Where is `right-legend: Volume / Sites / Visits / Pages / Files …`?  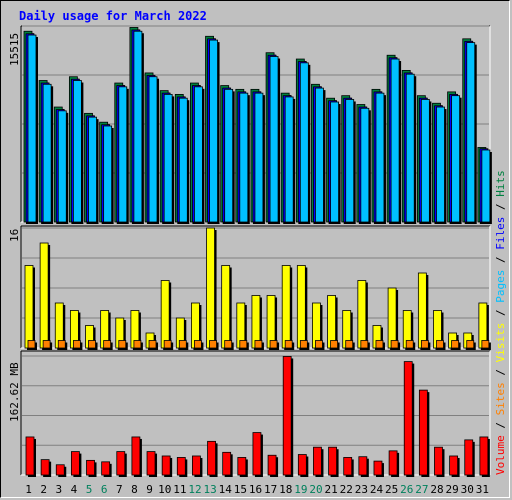
right-legend: Volume / Sites / Visits / Pages / Files … is located at coordinates (500, 322).